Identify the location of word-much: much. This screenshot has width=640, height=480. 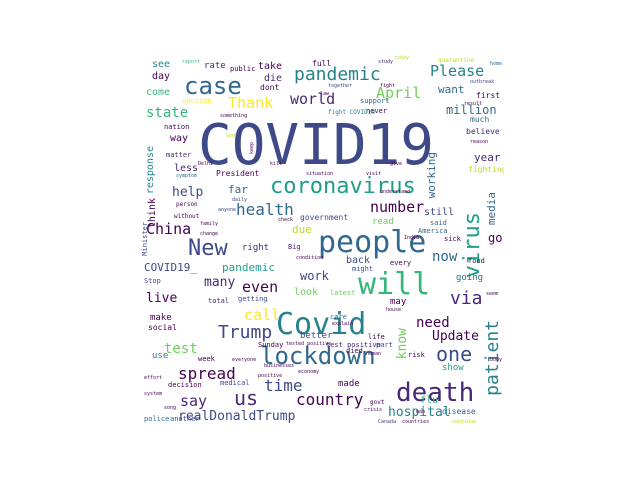
(480, 119).